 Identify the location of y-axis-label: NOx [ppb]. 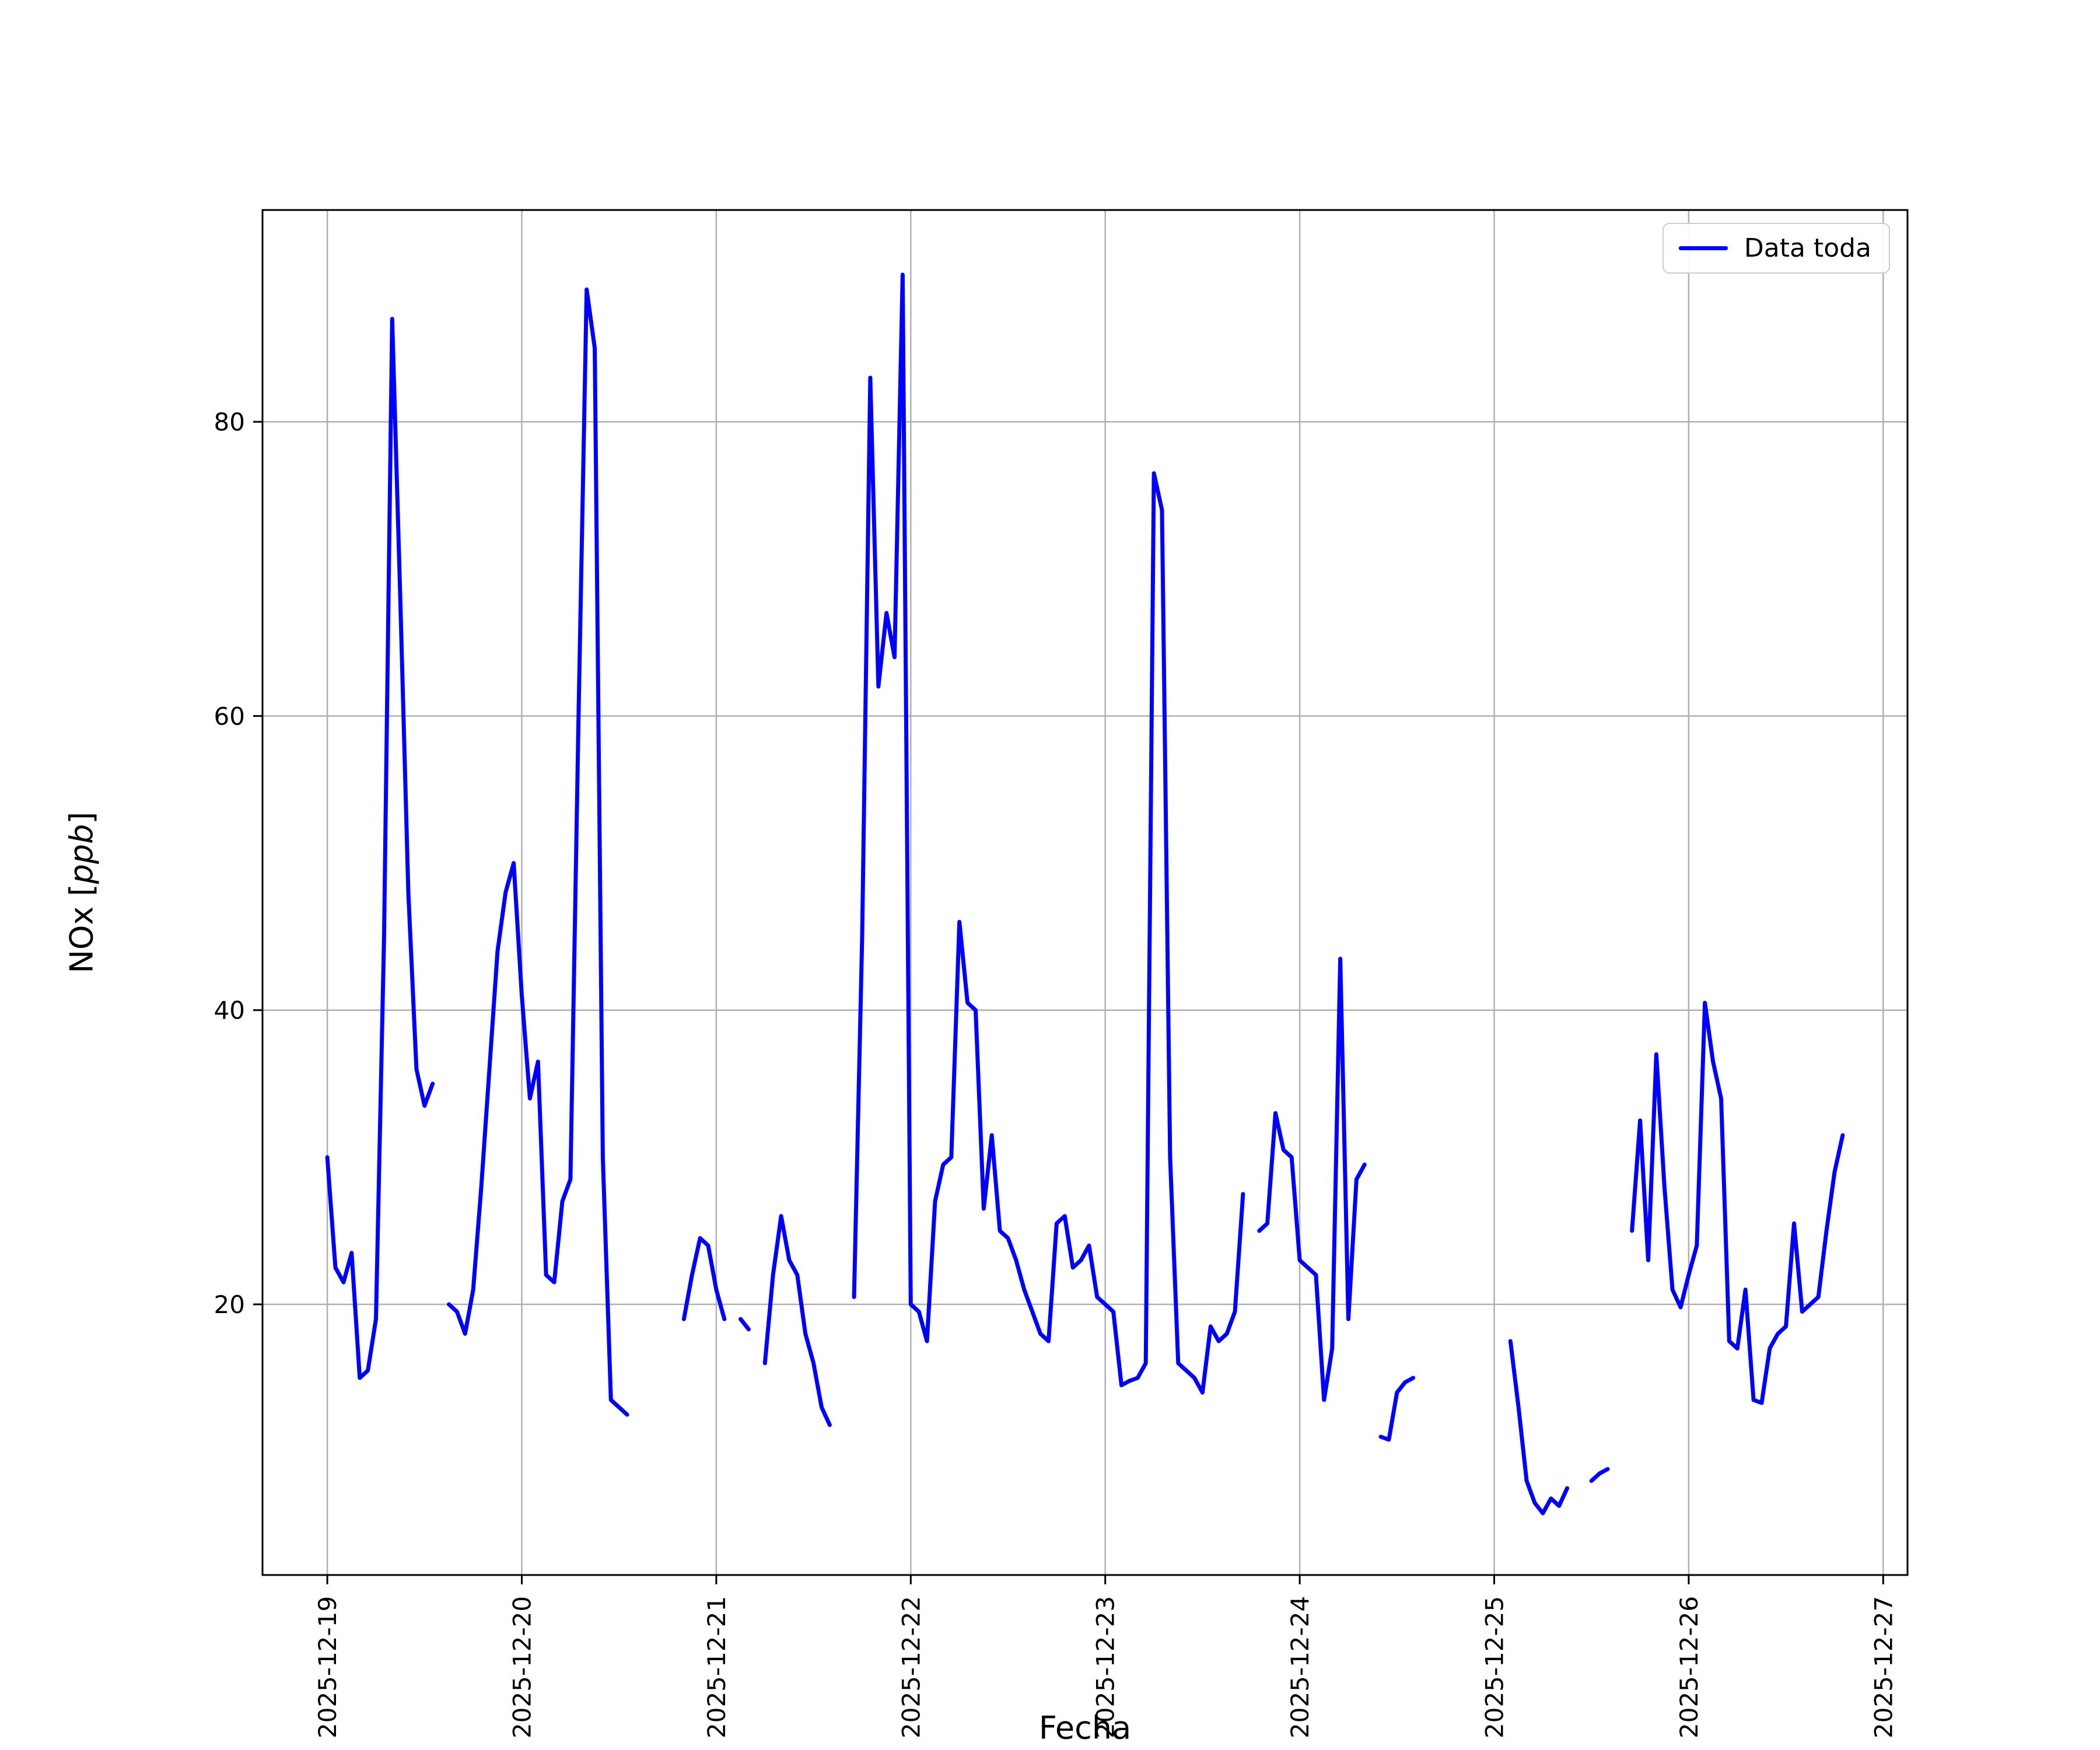
(82, 892).